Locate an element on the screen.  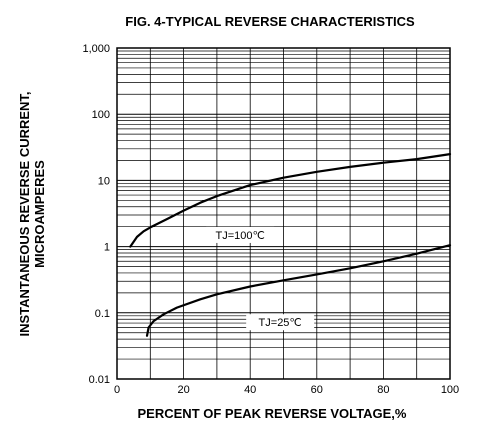
y-tick-label: 1 is located at coordinates (107, 248).